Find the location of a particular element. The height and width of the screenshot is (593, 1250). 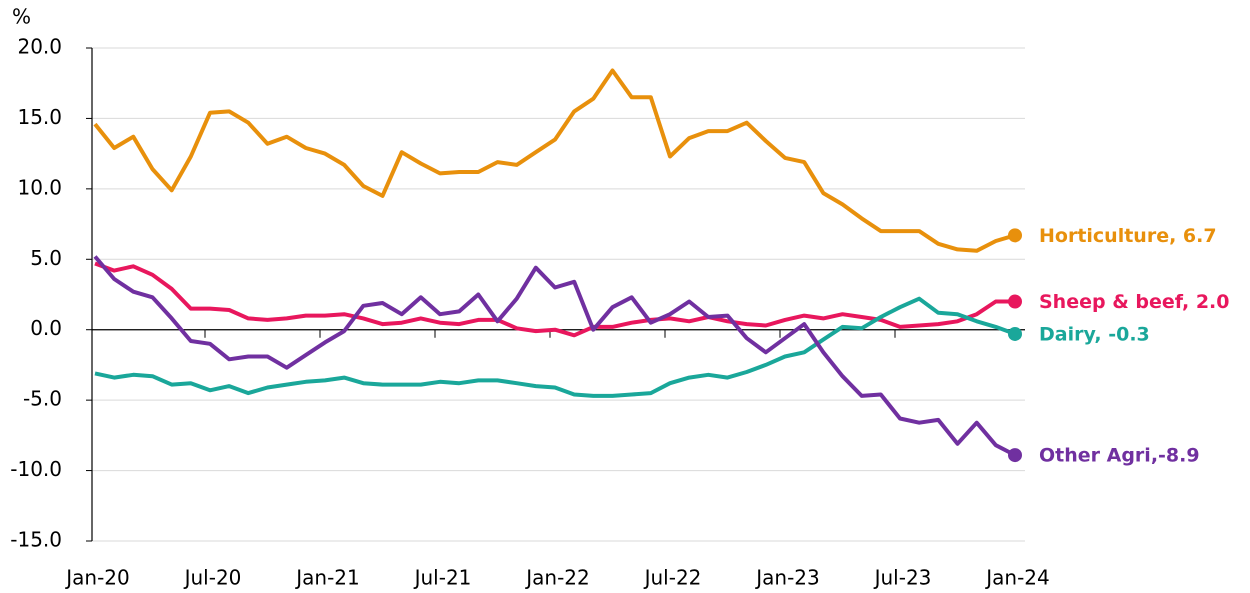

x-tick-label: Jul-21 is located at coordinates (442, 578).